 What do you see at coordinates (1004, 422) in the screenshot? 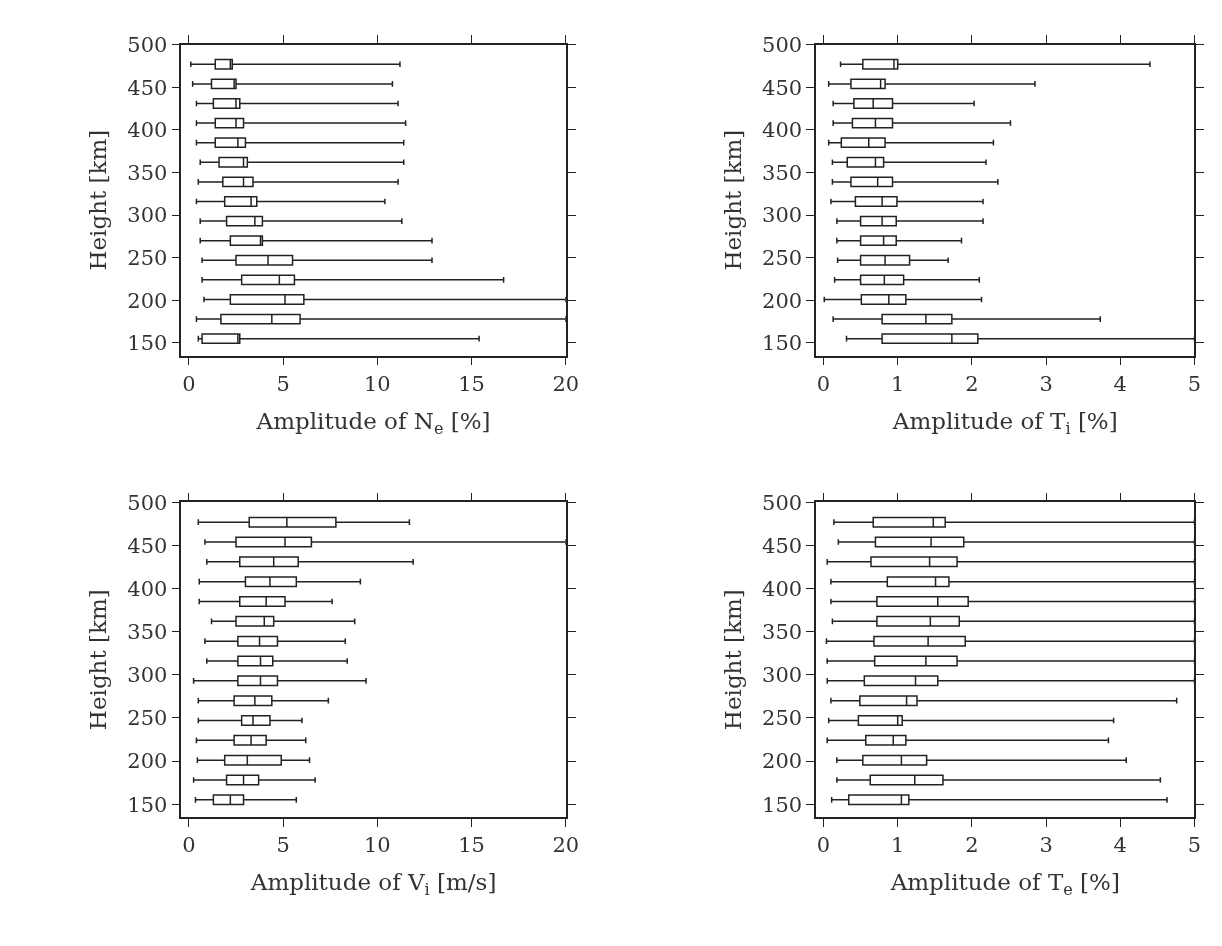
I see `x-axis-title: Amplitude of T$_{i}$ [%]` at bounding box center [1004, 422].